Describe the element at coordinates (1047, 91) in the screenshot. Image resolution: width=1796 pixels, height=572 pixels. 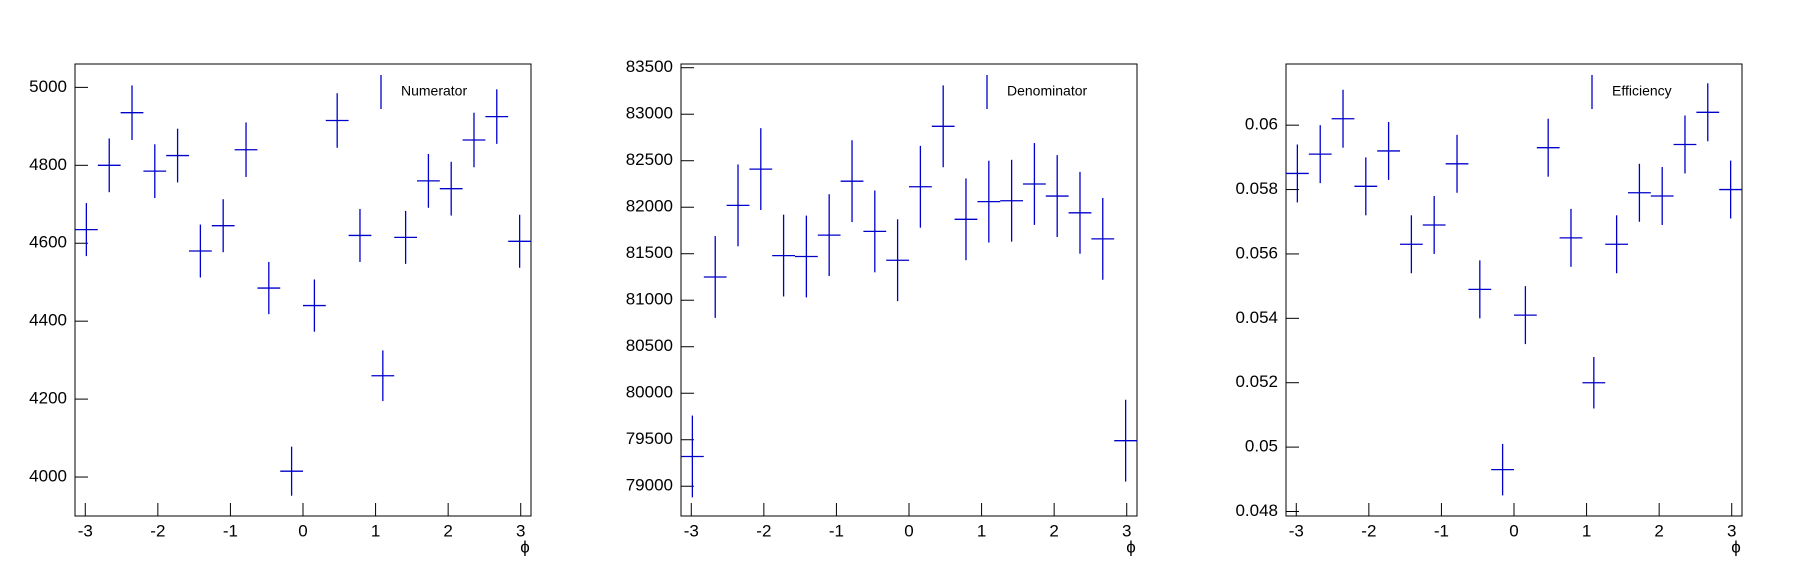
I see `legend-label: Denominator` at that location.